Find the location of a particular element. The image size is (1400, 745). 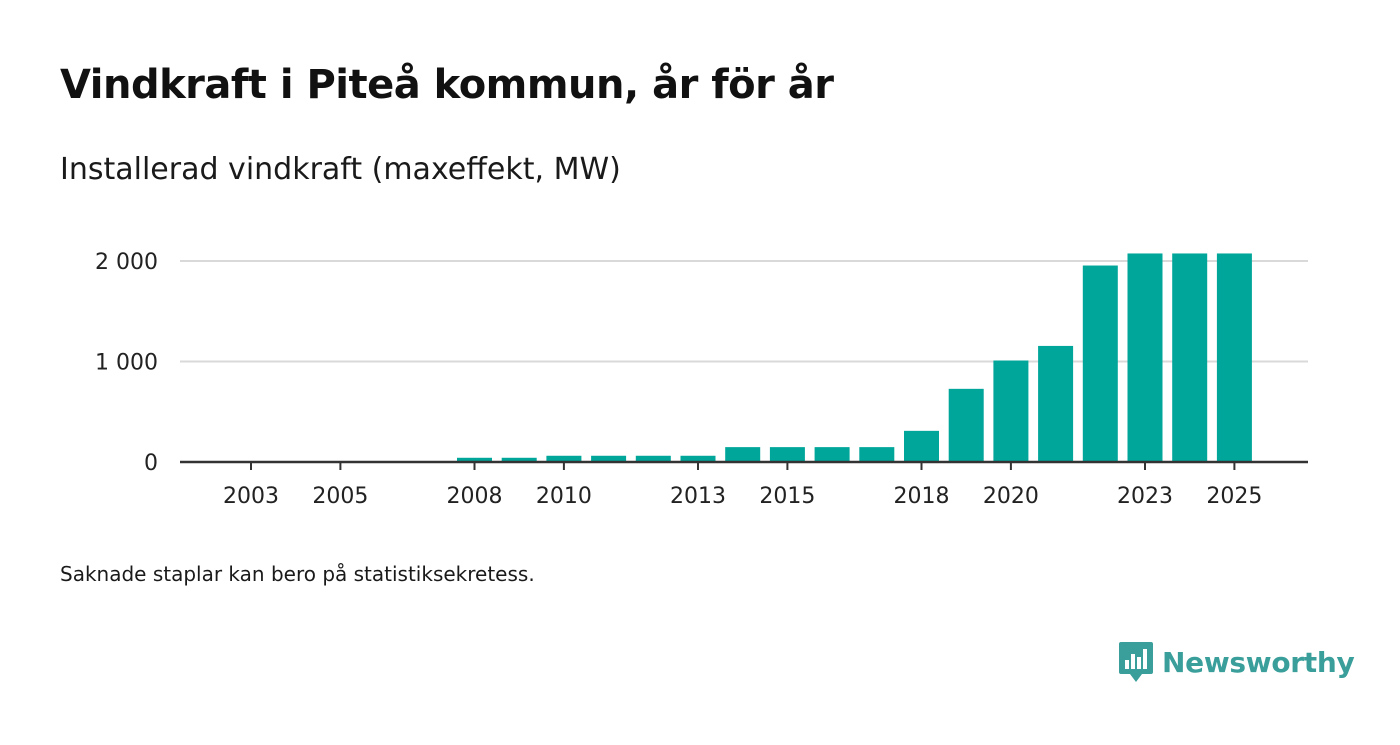

bar-2018 is located at coordinates (921, 446).